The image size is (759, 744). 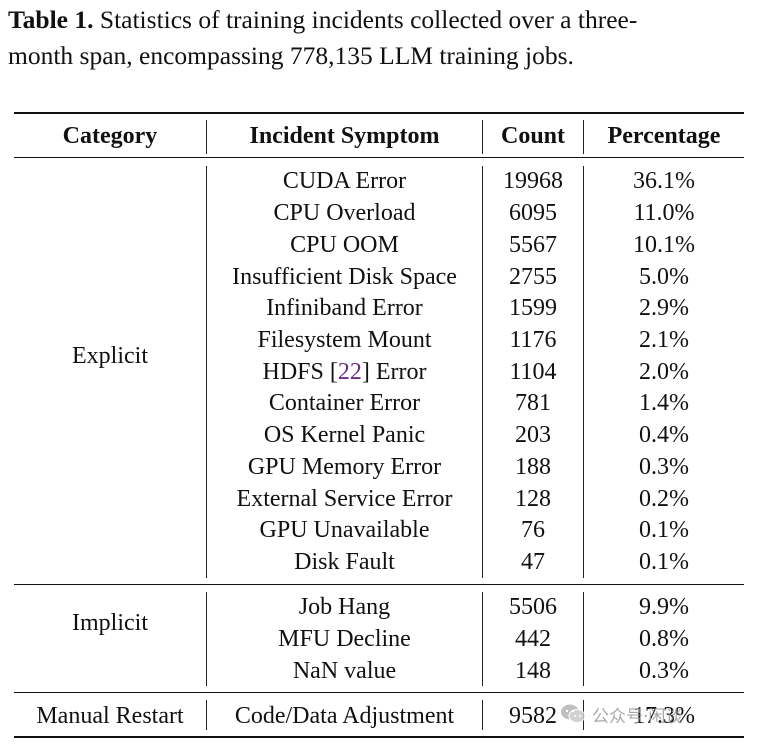 What do you see at coordinates (344, 716) in the screenshot?
I see `symptom-cell: Code/Data Adjustment` at bounding box center [344, 716].